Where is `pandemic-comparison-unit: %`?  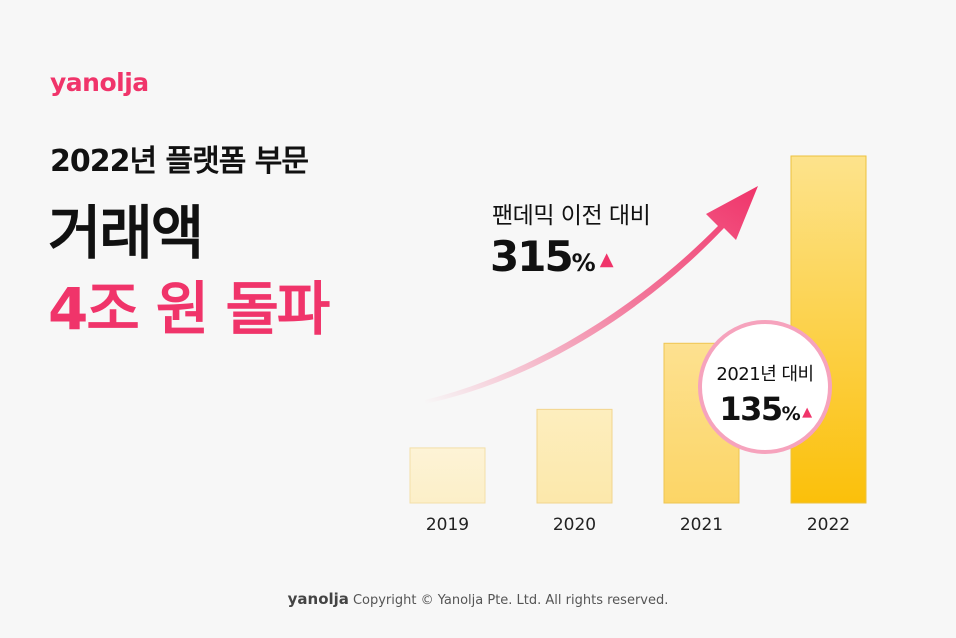 pandemic-comparison-unit: % is located at coordinates (583, 263).